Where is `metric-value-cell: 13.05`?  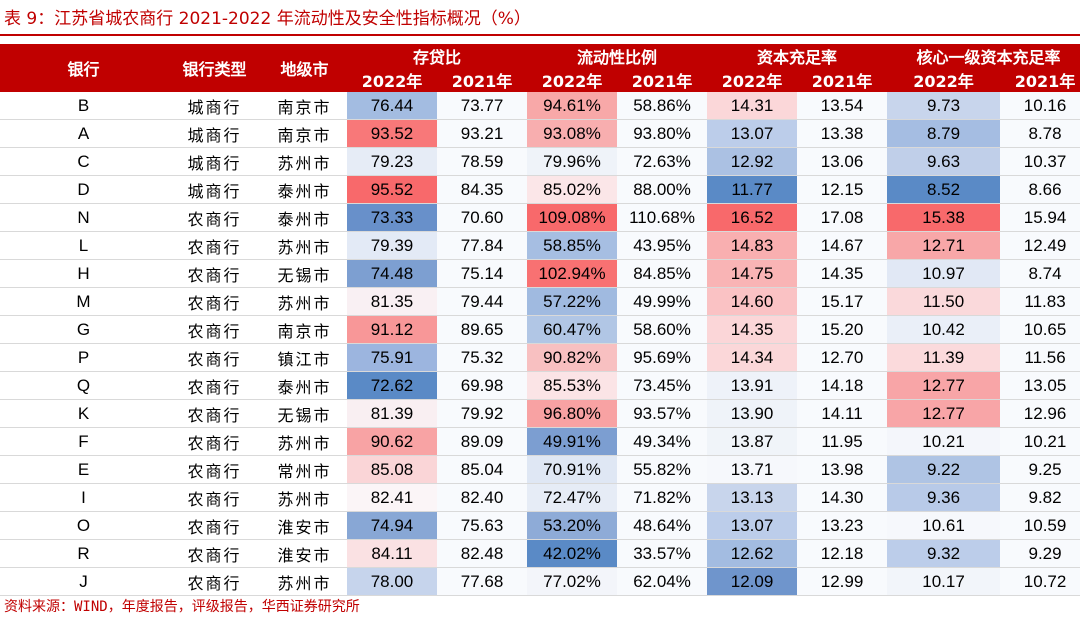
metric-value-cell: 13.05 is located at coordinates (1040, 385).